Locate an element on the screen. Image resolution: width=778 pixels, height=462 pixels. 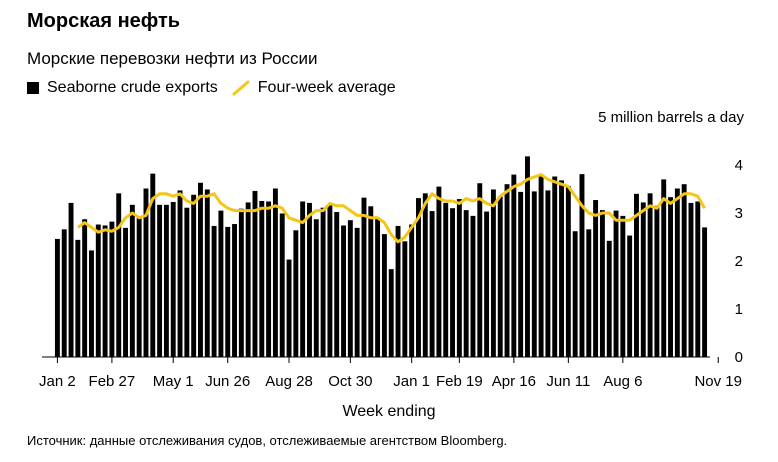
x-tick-label: Feb 19 is located at coordinates (459, 381).